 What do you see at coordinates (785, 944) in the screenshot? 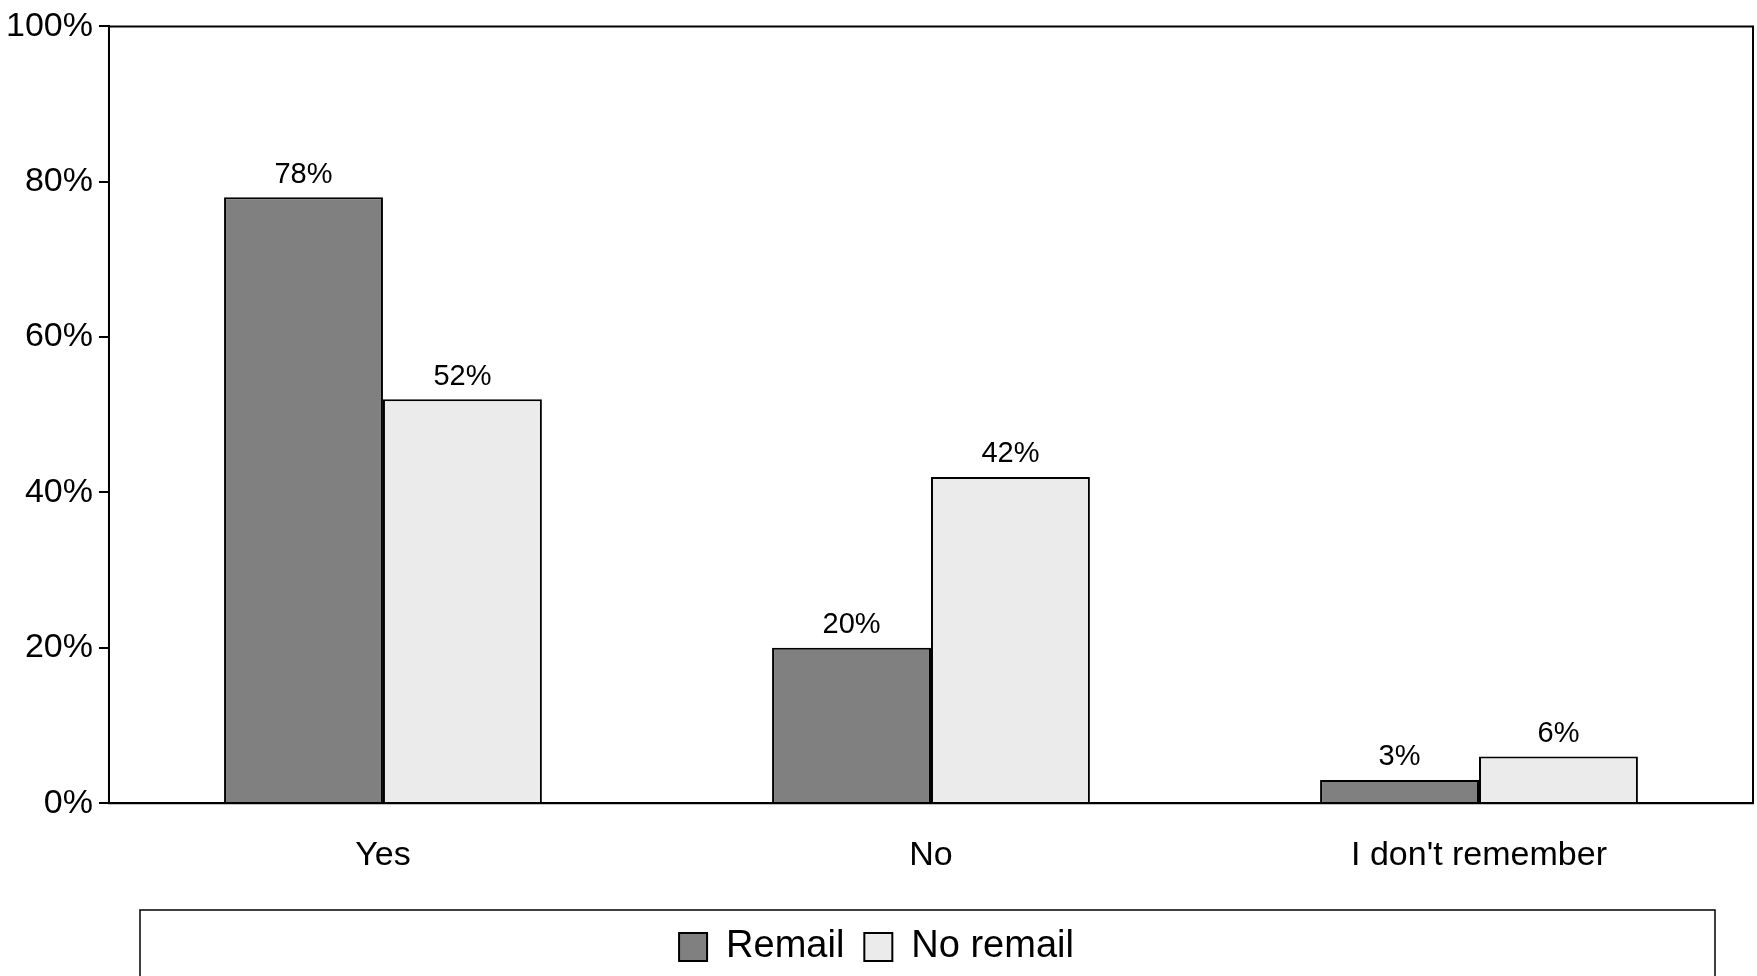
I see `legend-label: Remail` at bounding box center [785, 944].